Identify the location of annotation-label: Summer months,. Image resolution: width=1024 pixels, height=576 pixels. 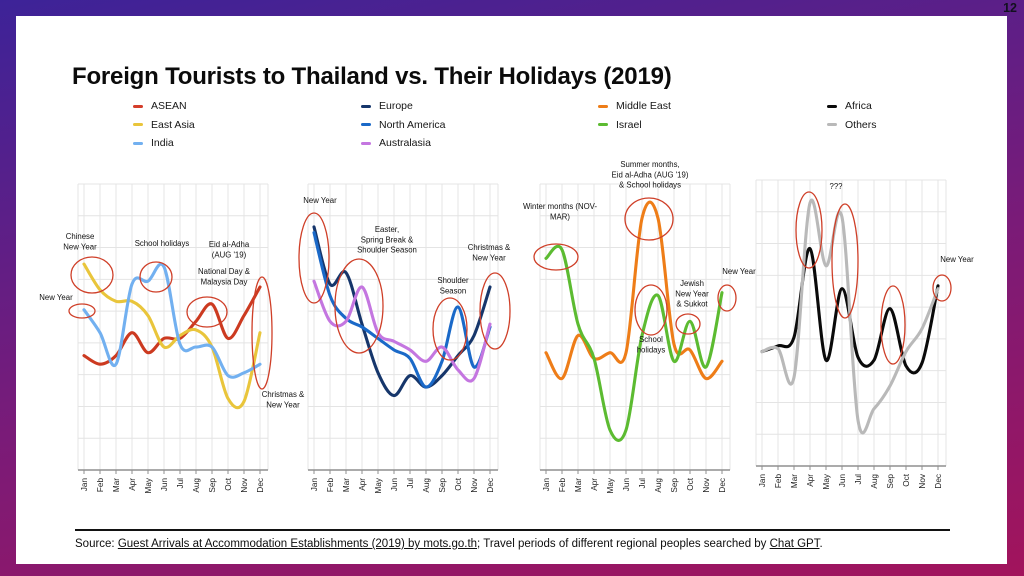
(649, 164).